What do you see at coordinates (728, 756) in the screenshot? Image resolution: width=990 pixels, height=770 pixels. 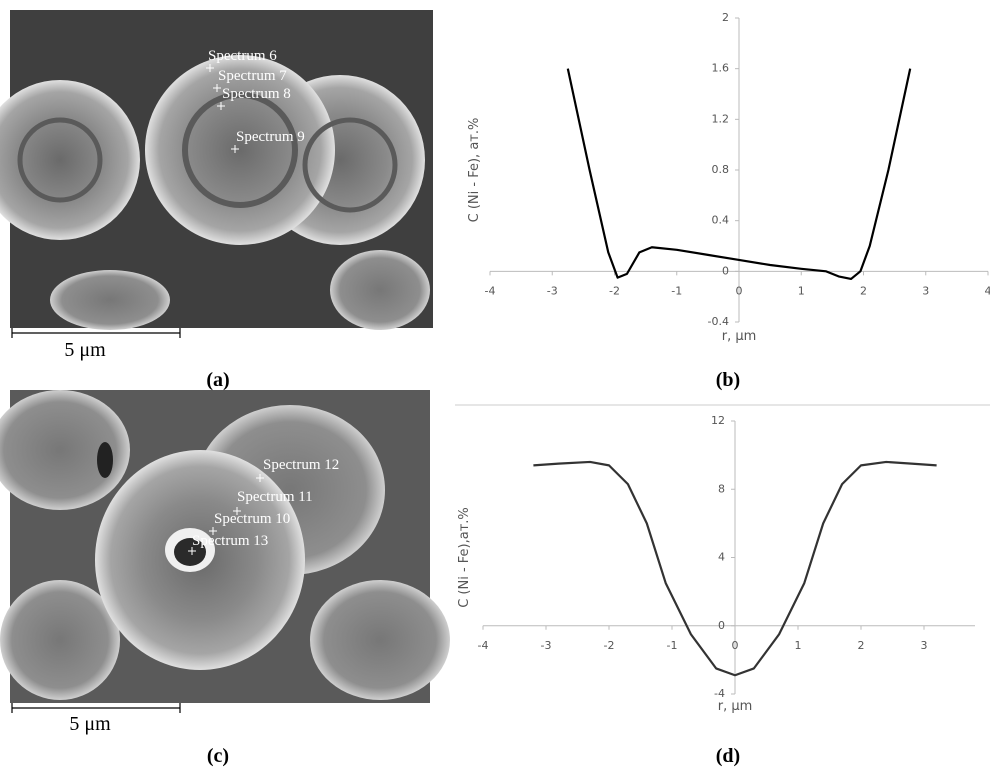 I see `panel-label: (d)` at bounding box center [728, 756].